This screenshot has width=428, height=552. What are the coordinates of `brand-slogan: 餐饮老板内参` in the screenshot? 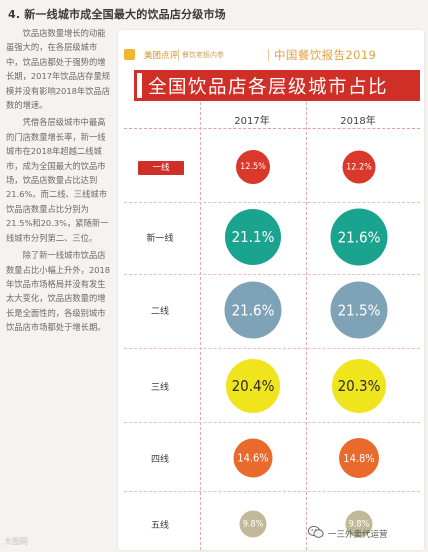 It's located at (203, 55).